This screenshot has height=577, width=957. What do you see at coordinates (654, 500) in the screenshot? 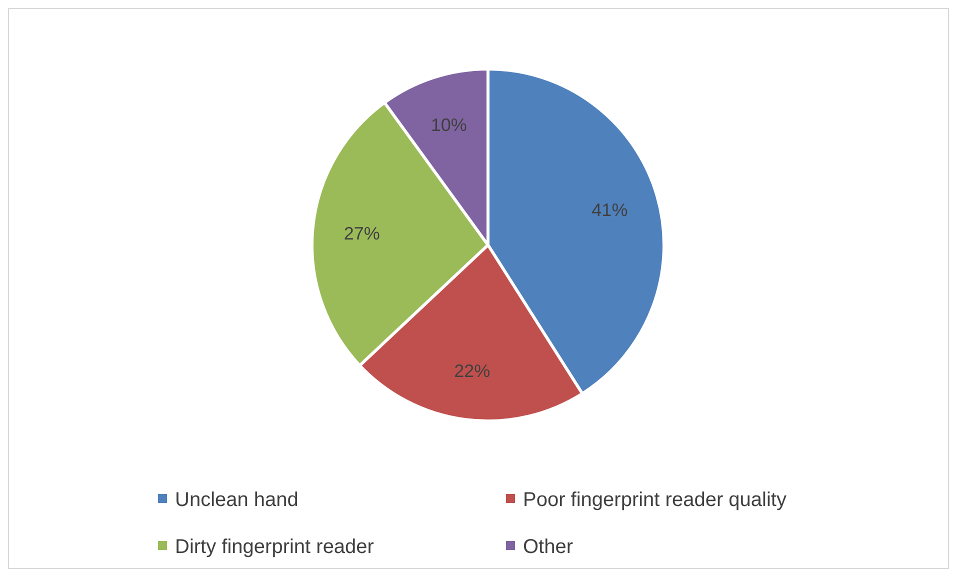
I see `legend-label: Poor fingerprint reader quality` at bounding box center [654, 500].